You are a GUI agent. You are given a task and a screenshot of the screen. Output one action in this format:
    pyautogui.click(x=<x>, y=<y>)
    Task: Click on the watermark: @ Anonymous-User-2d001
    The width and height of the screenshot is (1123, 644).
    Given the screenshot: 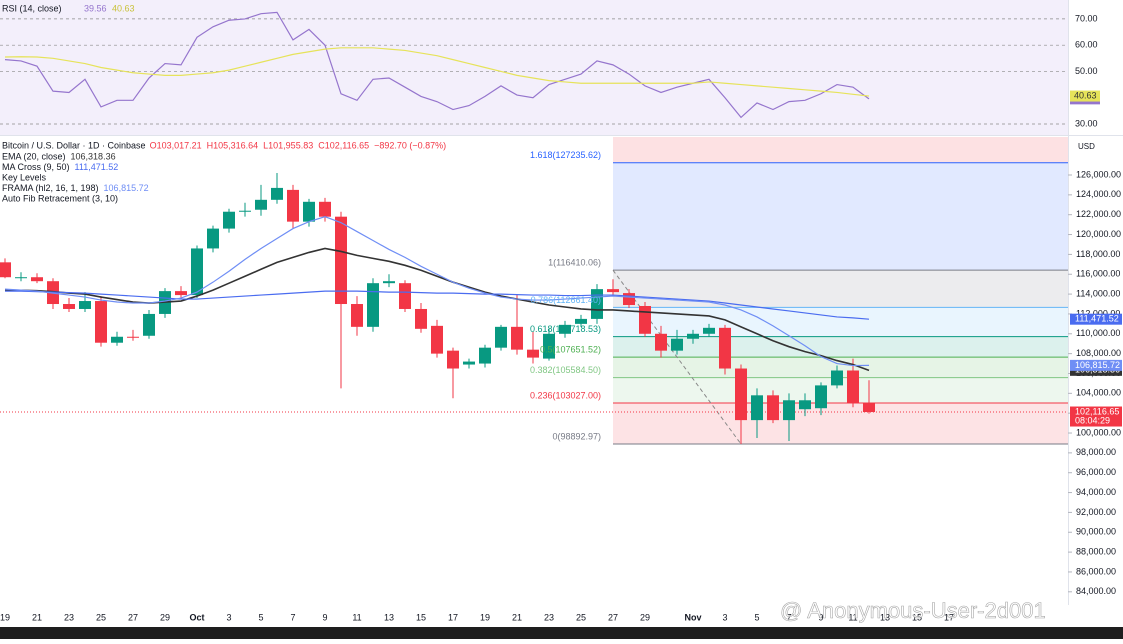 What is the action you would take?
    pyautogui.click(x=913, y=610)
    